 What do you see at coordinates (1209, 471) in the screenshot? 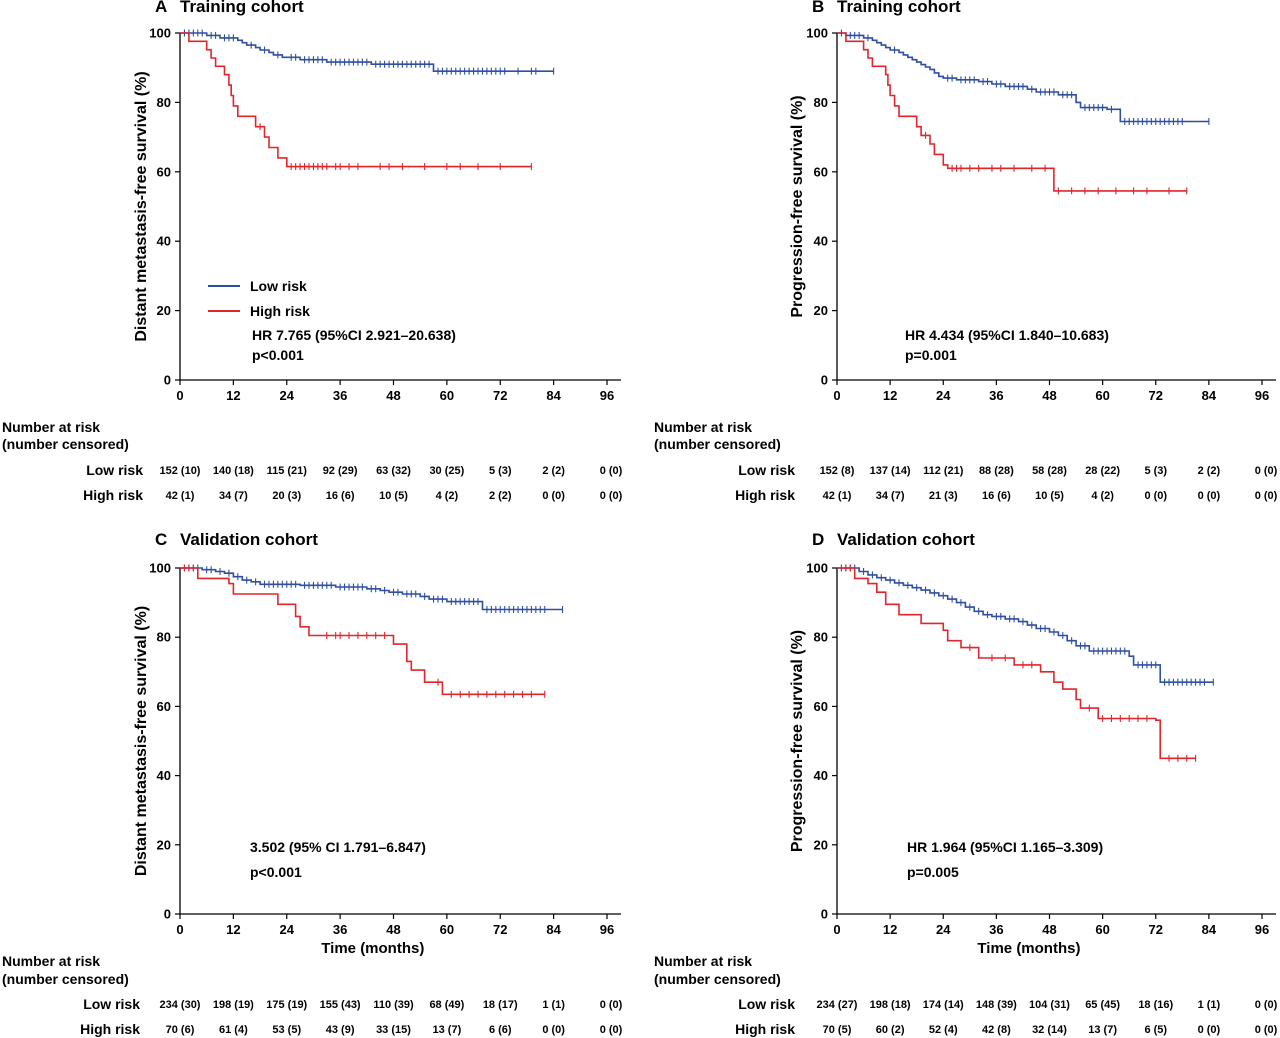
I see `panel-b-risk-cell-low: 2 (2)` at bounding box center [1209, 471].